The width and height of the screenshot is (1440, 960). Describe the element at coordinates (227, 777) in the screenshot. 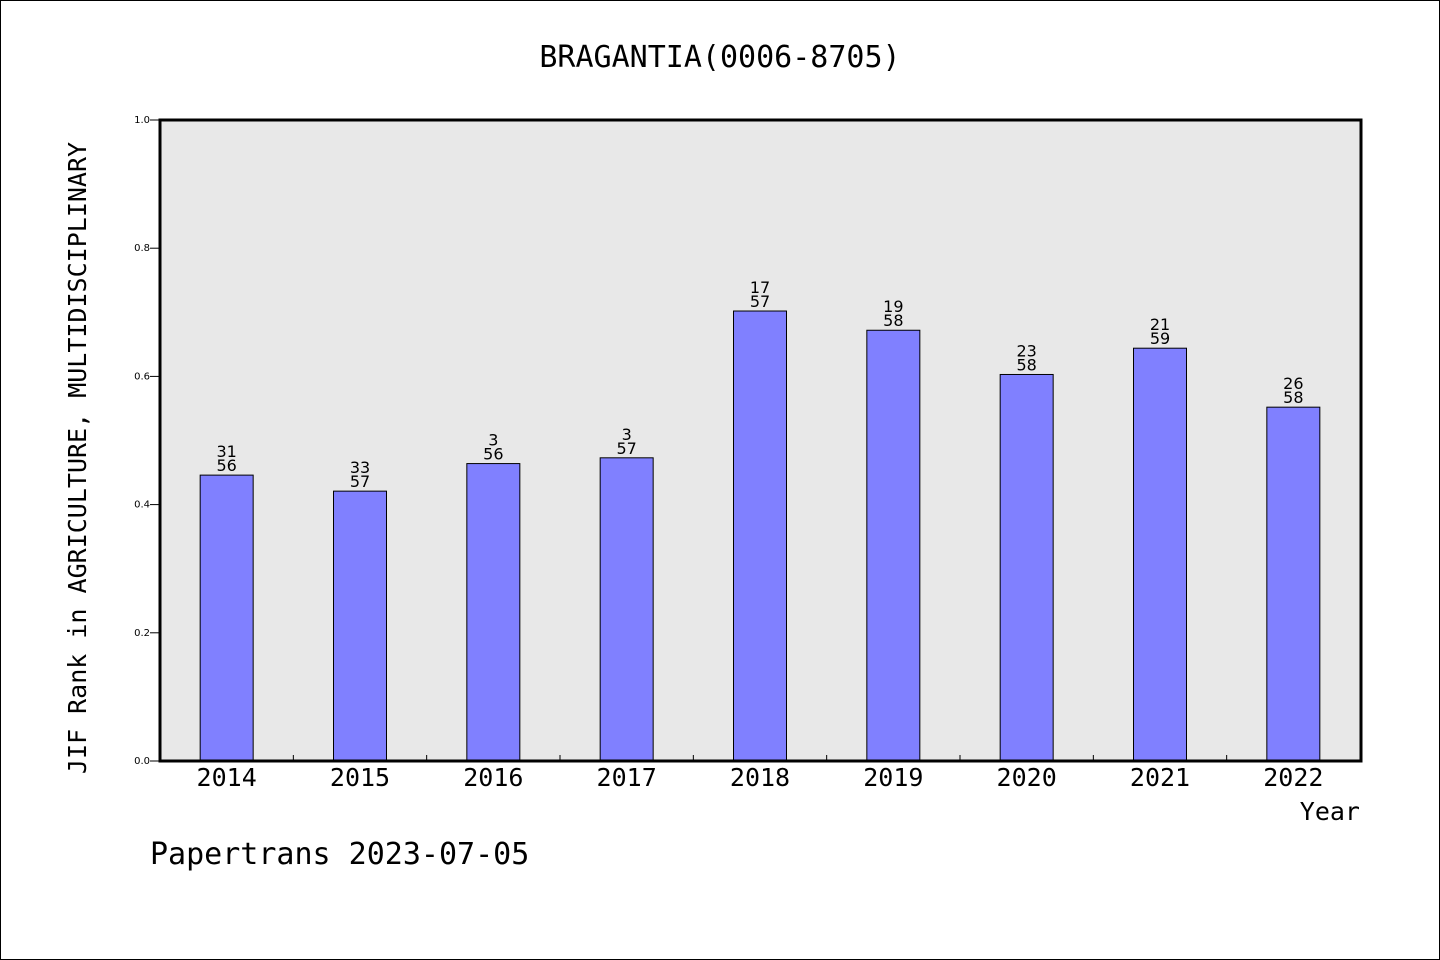

I see `x-tick-label: 2014` at that location.